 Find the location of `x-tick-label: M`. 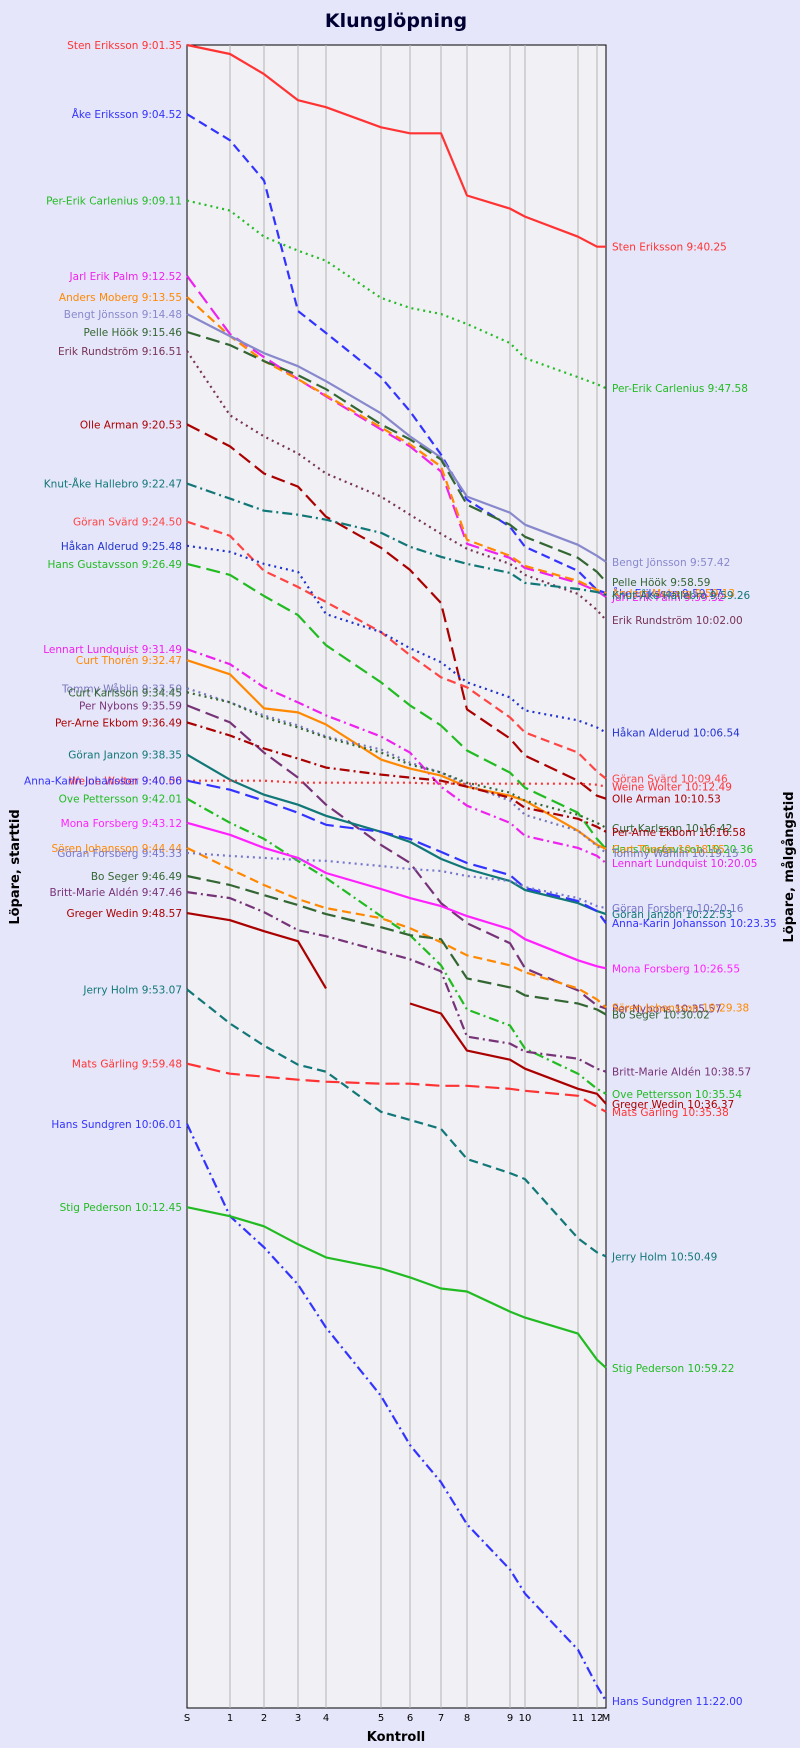

x-tick-label: M is located at coordinates (606, 1718).